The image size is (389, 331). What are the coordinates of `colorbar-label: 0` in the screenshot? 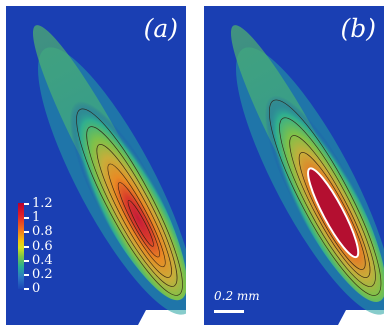 It's located at (36, 288).